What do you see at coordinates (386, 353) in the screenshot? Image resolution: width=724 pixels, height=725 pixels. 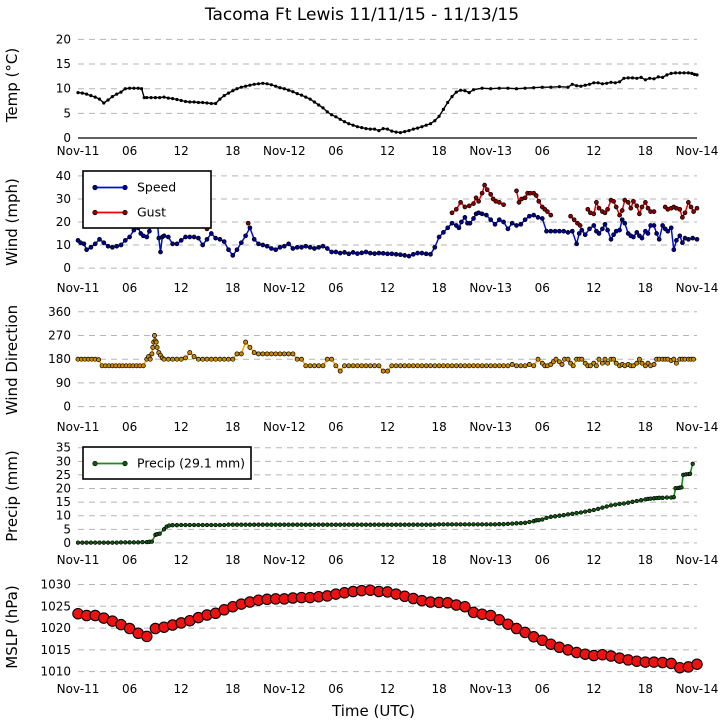 I see `series-direction` at bounding box center [386, 353].